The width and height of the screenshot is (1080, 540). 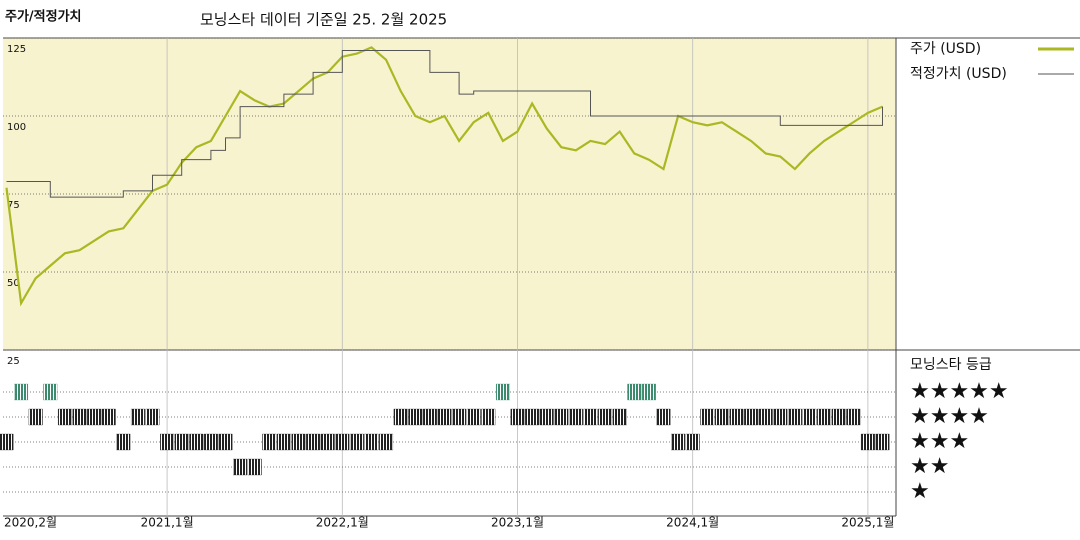 I want to click on y-tick-label: 125, so click(x=16, y=49).